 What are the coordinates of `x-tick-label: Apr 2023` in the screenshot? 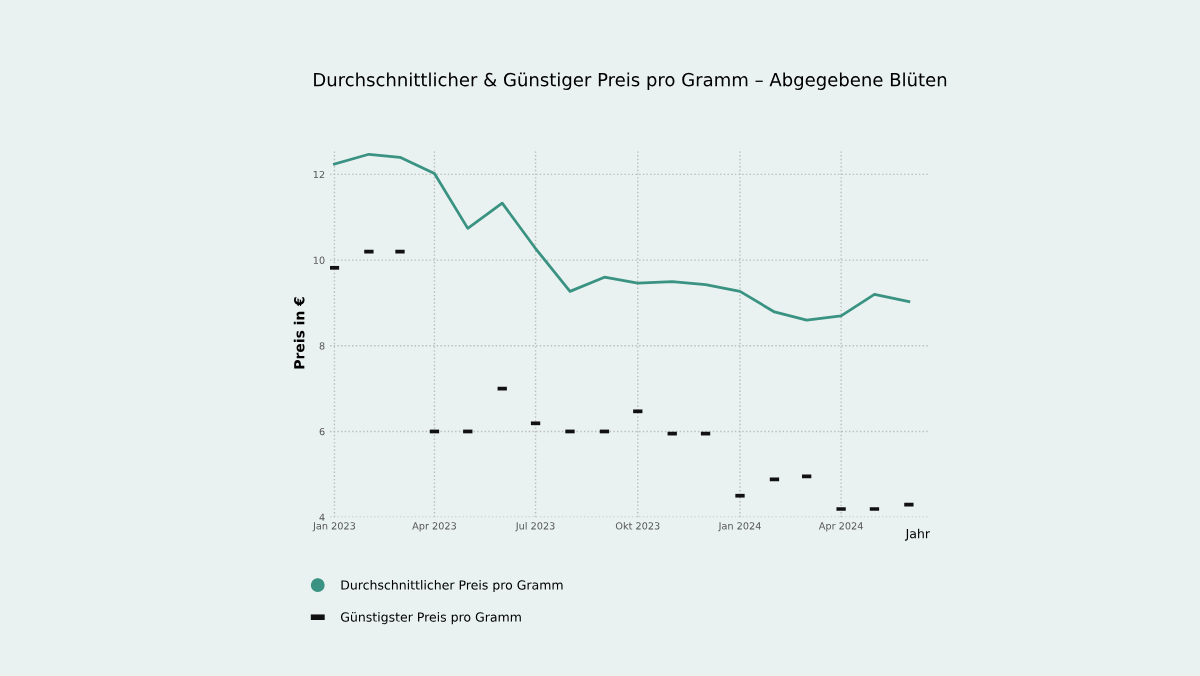 It's located at (434, 527).